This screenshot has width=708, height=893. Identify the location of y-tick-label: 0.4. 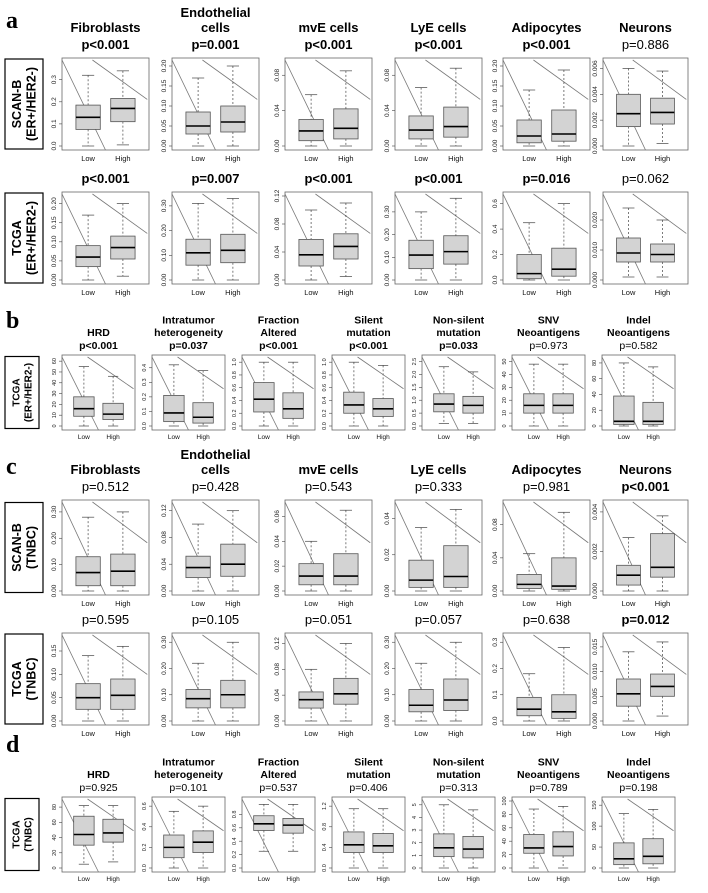
(145, 827).